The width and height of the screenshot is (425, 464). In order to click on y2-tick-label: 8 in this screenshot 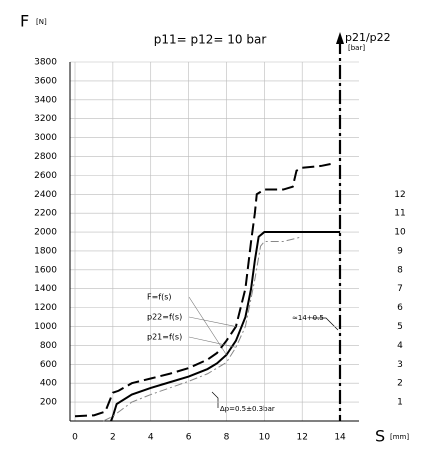, I will do `click(400, 270)`.